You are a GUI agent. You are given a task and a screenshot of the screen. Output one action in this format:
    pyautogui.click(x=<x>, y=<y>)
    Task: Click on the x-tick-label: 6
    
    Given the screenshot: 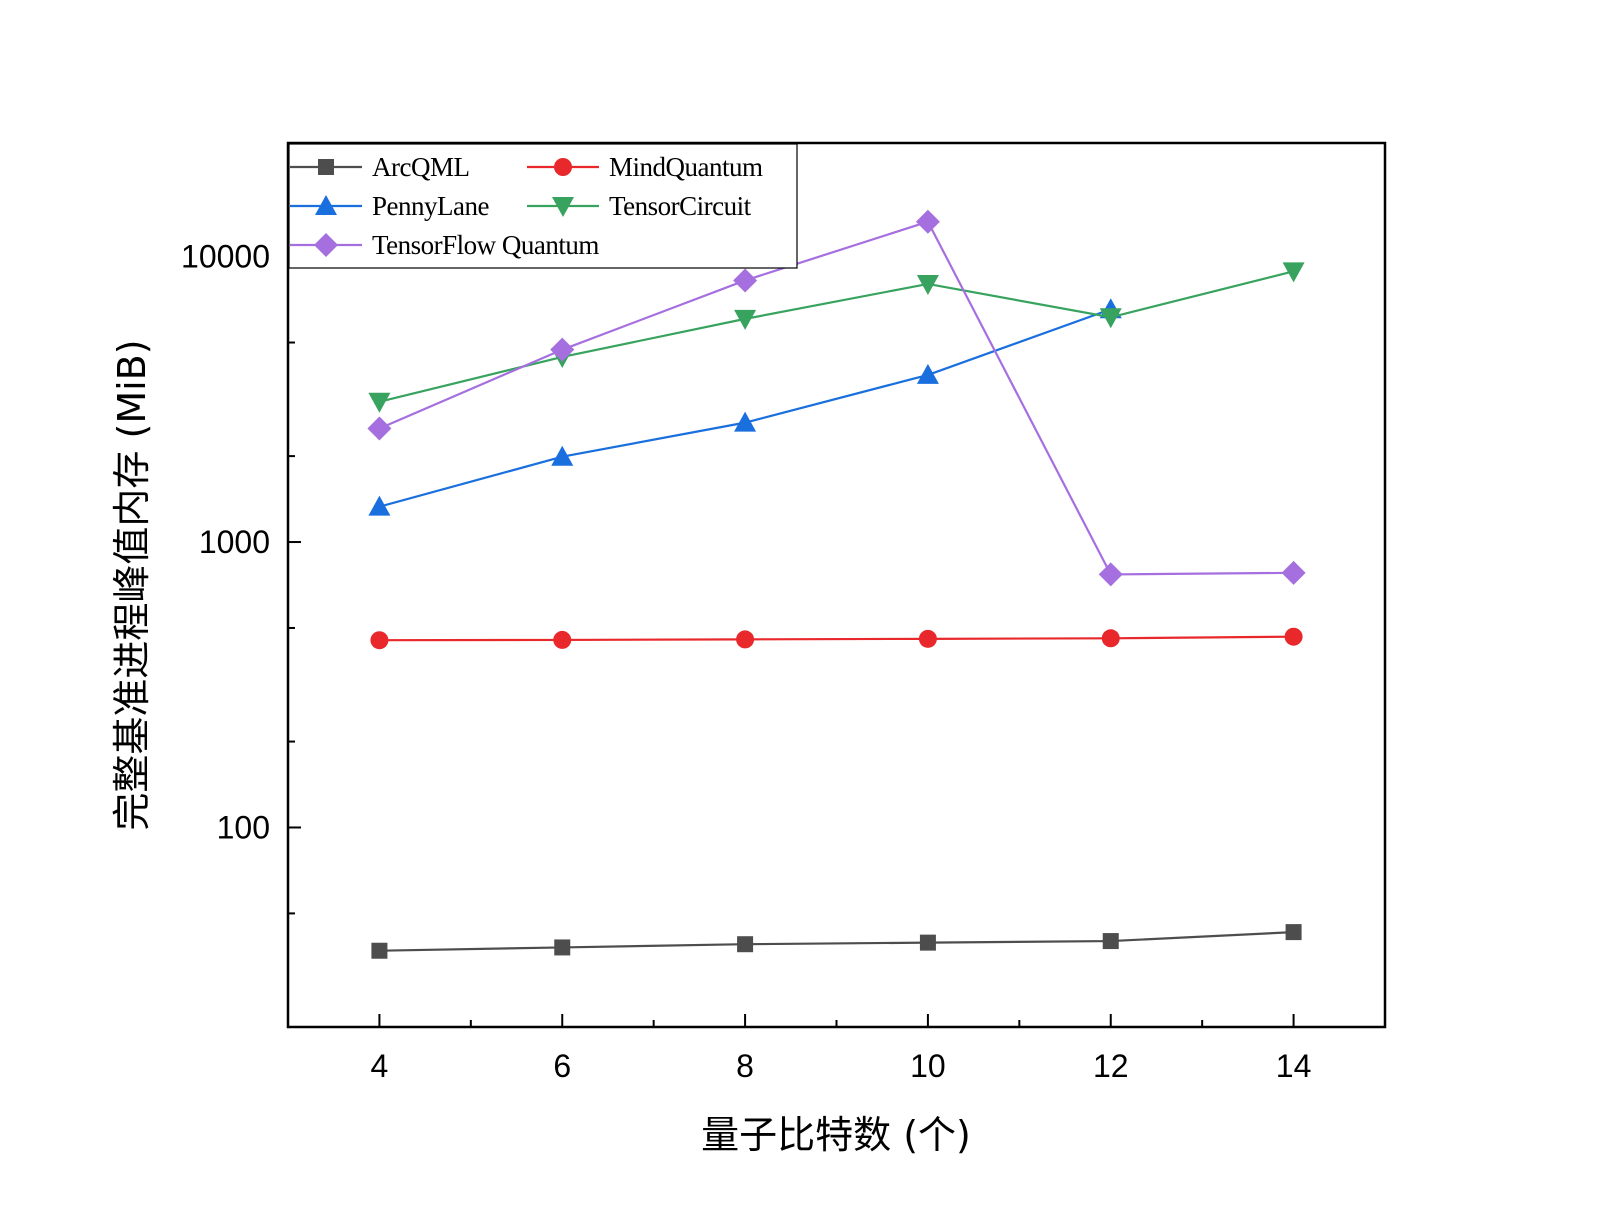 What is the action you would take?
    pyautogui.click(x=562, y=1066)
    